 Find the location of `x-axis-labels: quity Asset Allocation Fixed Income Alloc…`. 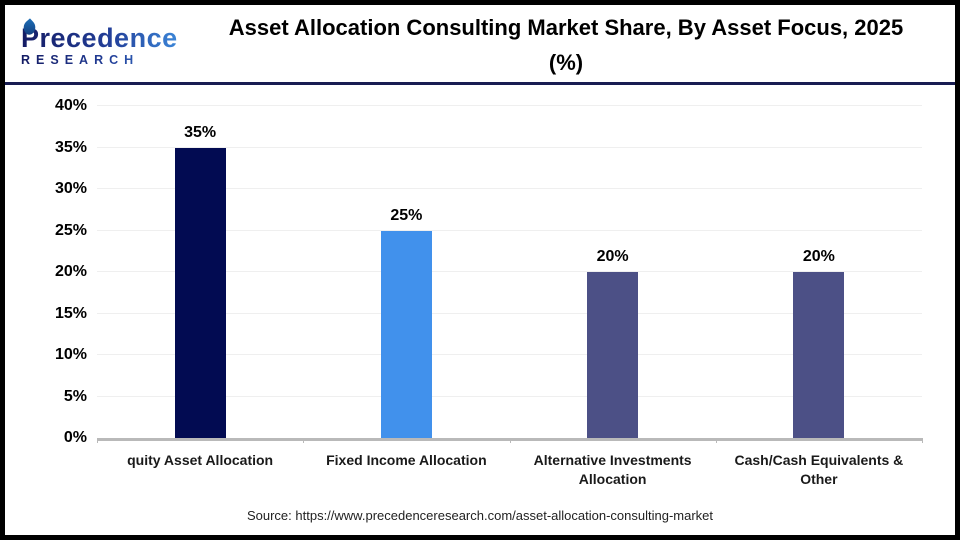

x-axis-labels: quity Asset Allocation Fixed Income Alloc… is located at coordinates (509, 470).